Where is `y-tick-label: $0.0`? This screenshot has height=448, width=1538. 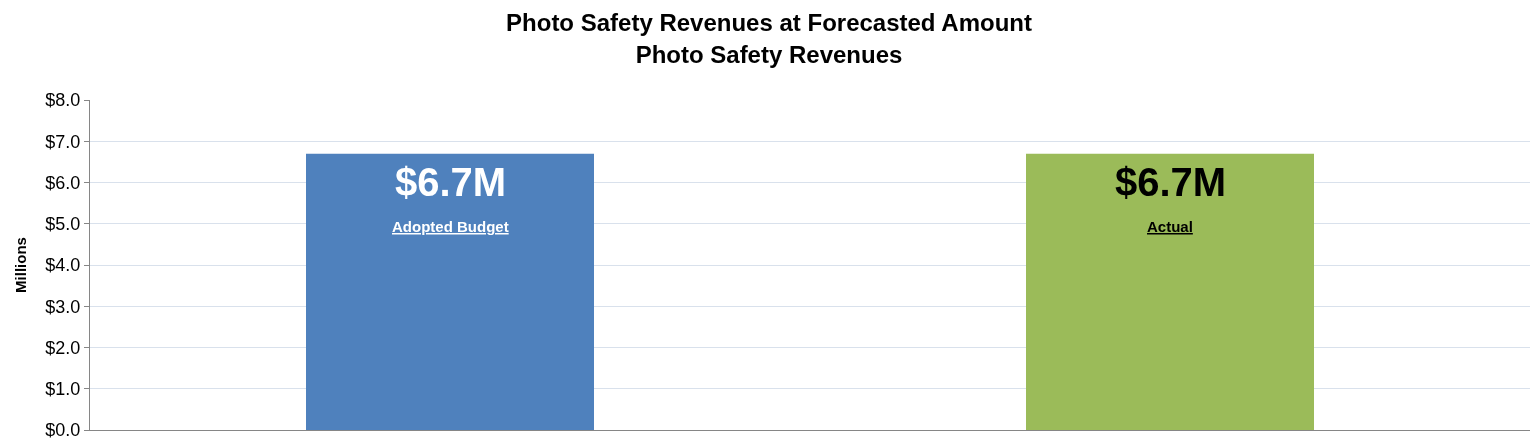
y-tick-label: $0.0 is located at coordinates (63, 430).